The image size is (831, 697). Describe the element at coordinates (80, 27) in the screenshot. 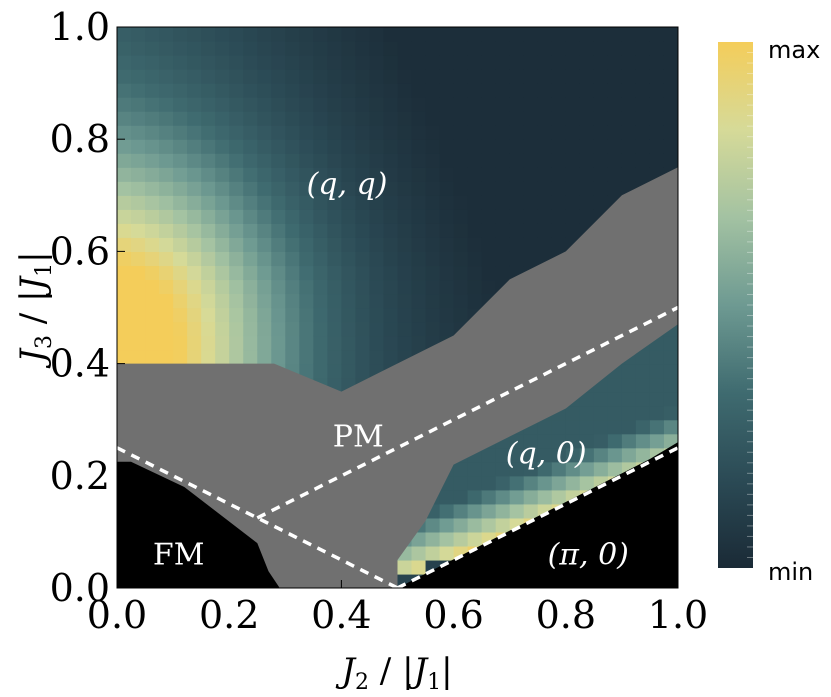

I see `y-tick-label: 1.0` at that location.